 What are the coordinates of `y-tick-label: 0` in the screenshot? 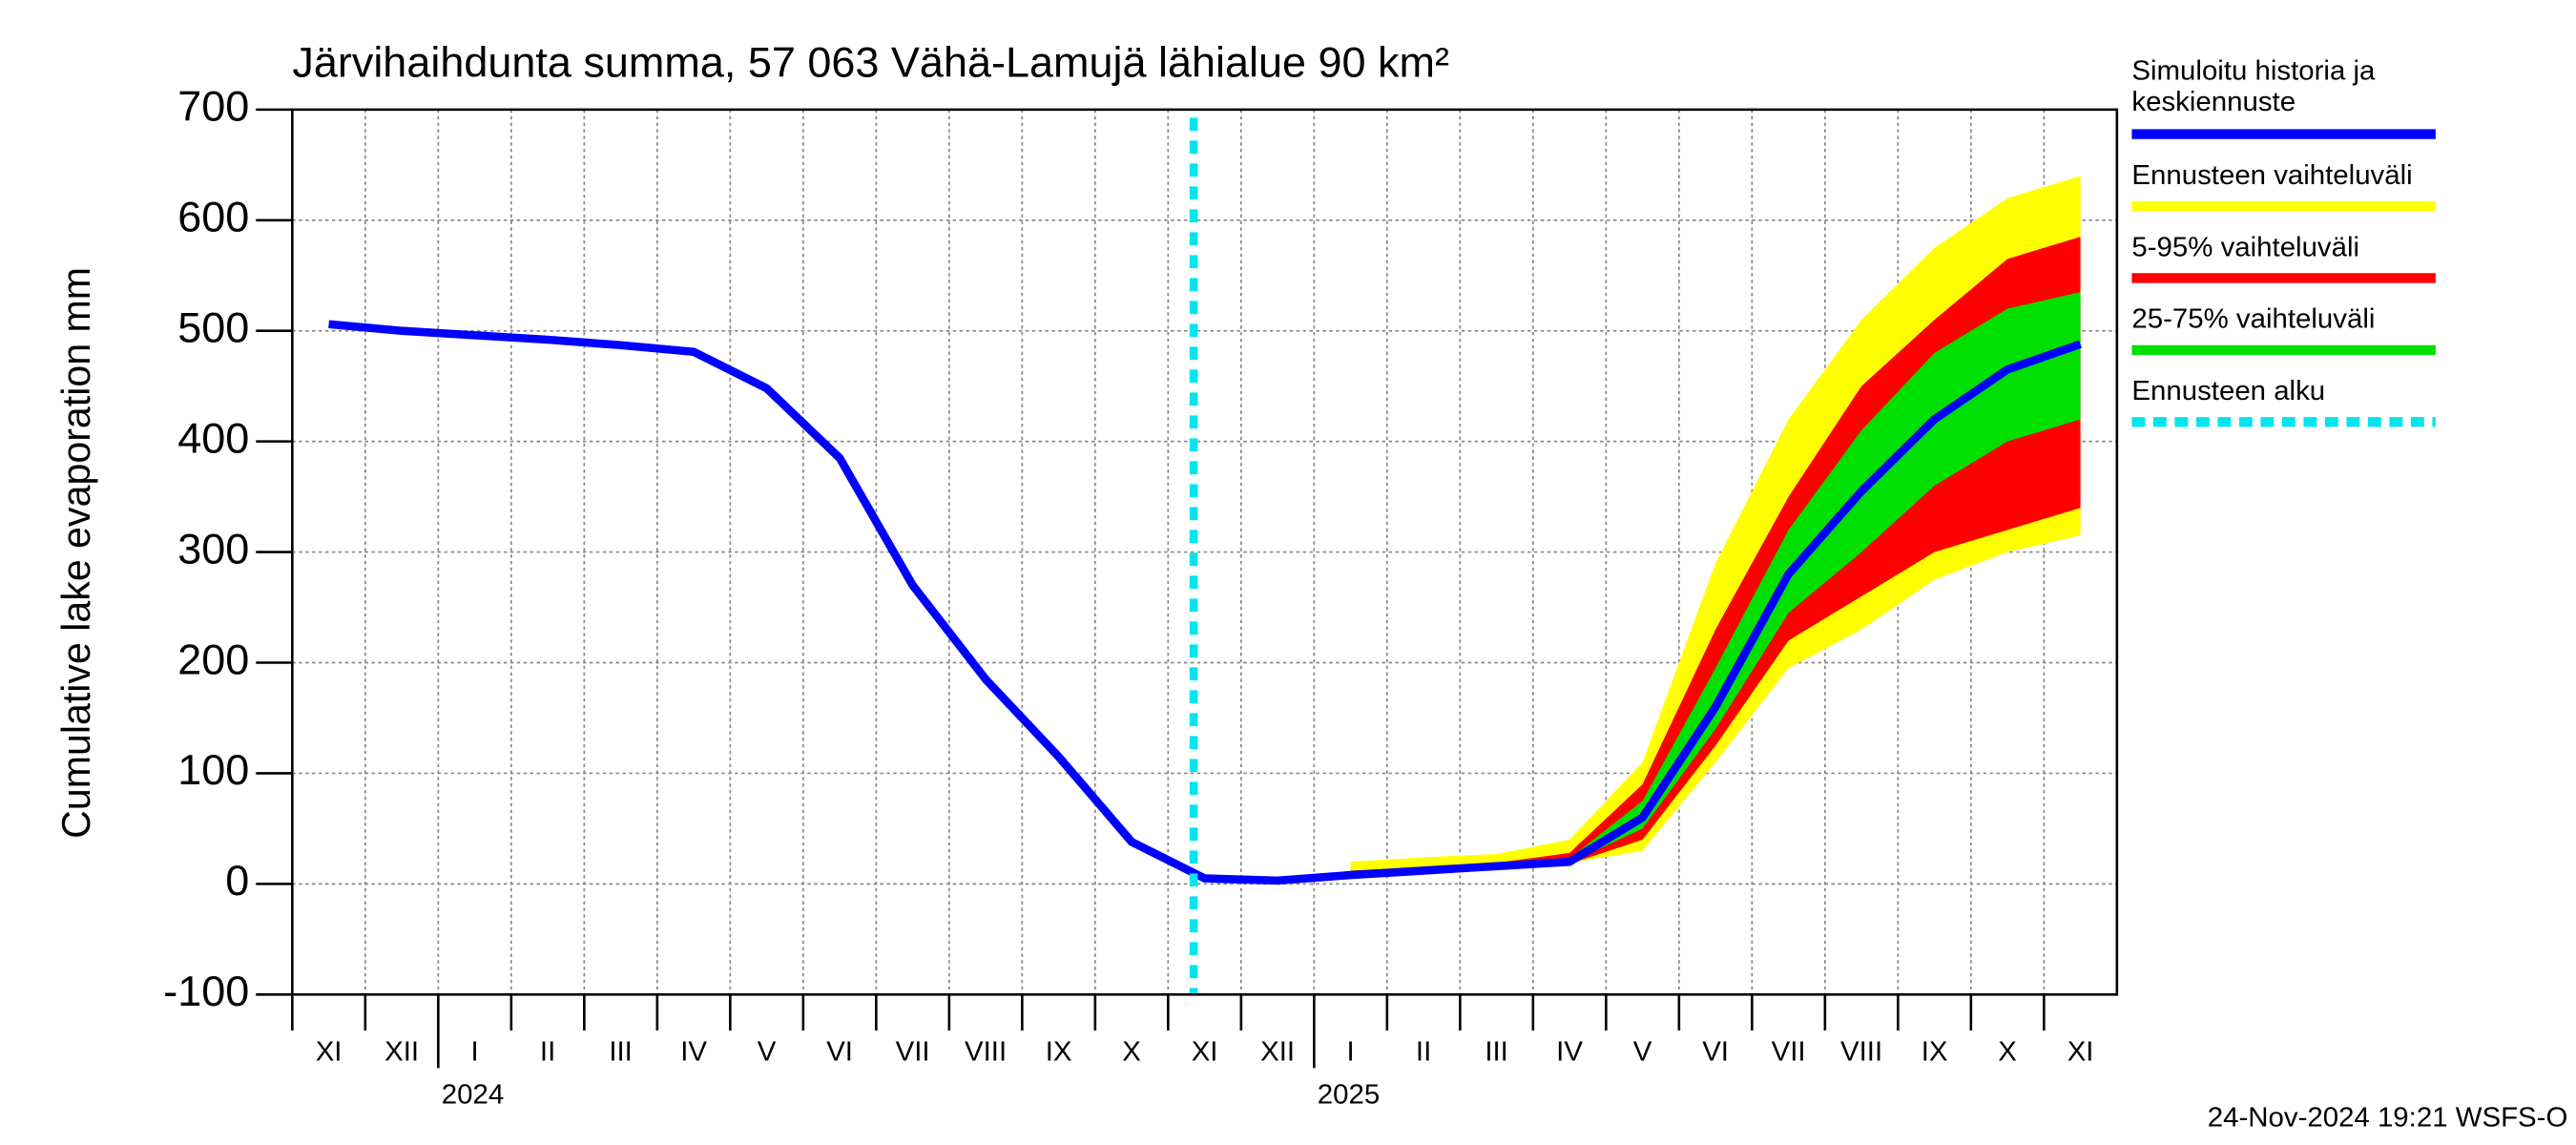 It's located at (237, 881).